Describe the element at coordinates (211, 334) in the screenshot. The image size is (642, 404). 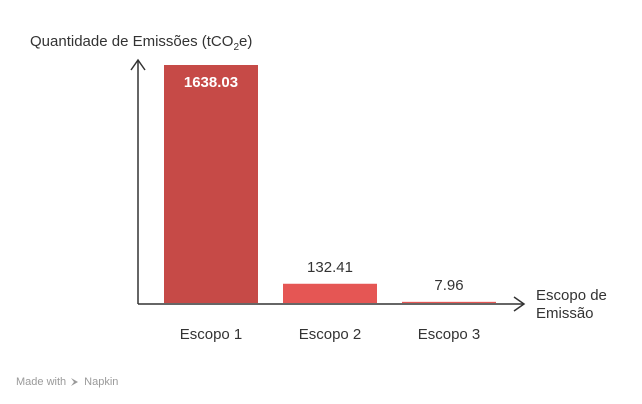
I see `x-tick-label-1: Escopo 1` at that location.